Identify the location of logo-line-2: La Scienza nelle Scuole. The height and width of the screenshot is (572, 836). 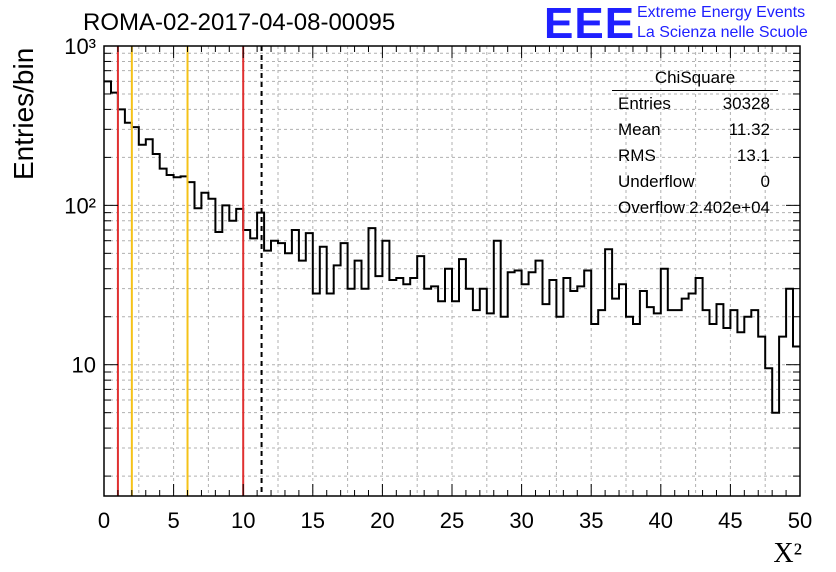
(722, 32).